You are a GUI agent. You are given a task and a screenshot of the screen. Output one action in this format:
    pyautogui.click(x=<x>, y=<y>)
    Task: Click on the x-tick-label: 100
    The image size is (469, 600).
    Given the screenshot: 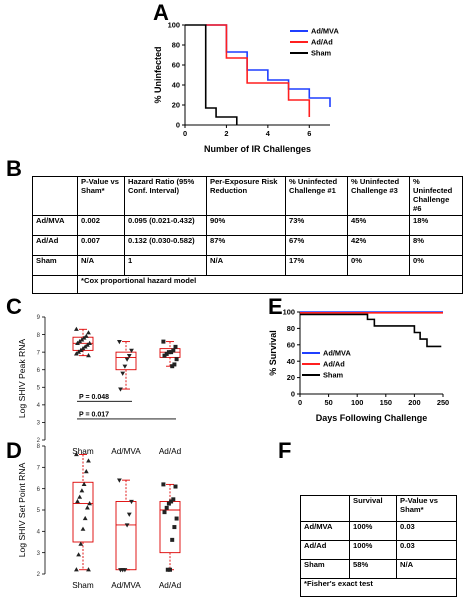 What is the action you would take?
    pyautogui.click(x=357, y=402)
    